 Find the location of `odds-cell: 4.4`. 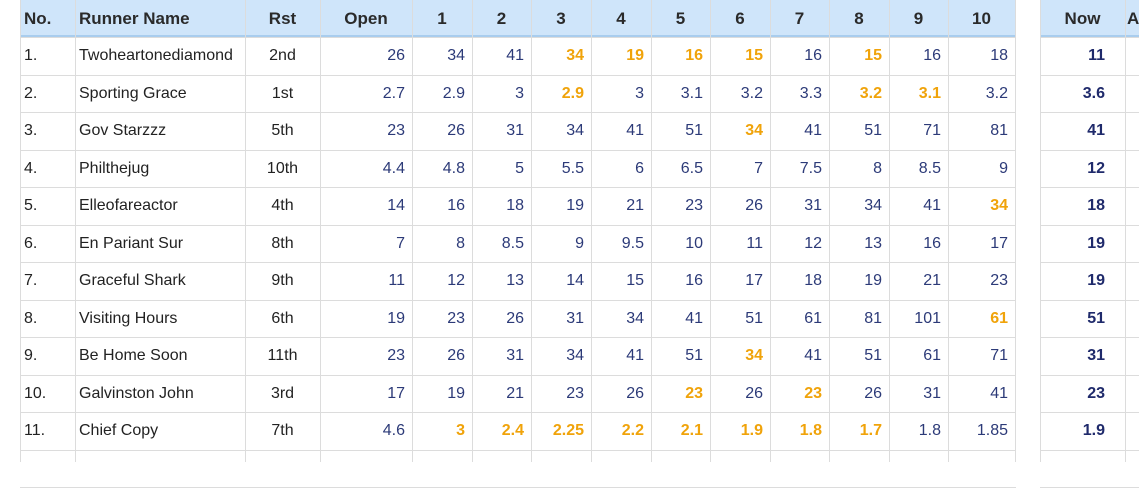

odds-cell: 4.4 is located at coordinates (393, 168).